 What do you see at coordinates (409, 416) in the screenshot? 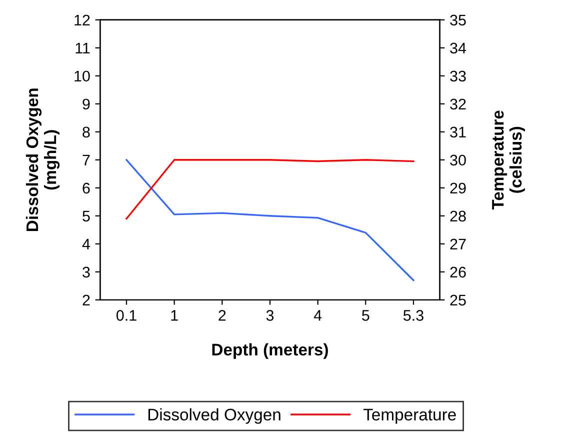
I see `legend-label: Temperature` at bounding box center [409, 416].